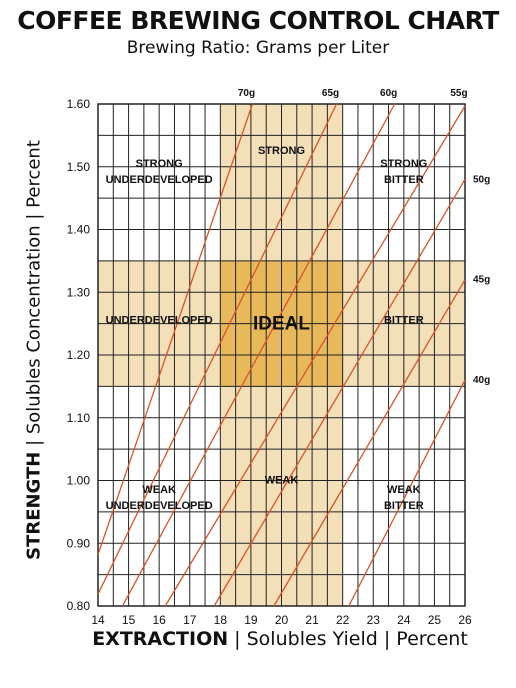 The height and width of the screenshot is (688, 516). Describe the element at coordinates (190, 620) in the screenshot. I see `x-tick-label: 17` at that location.